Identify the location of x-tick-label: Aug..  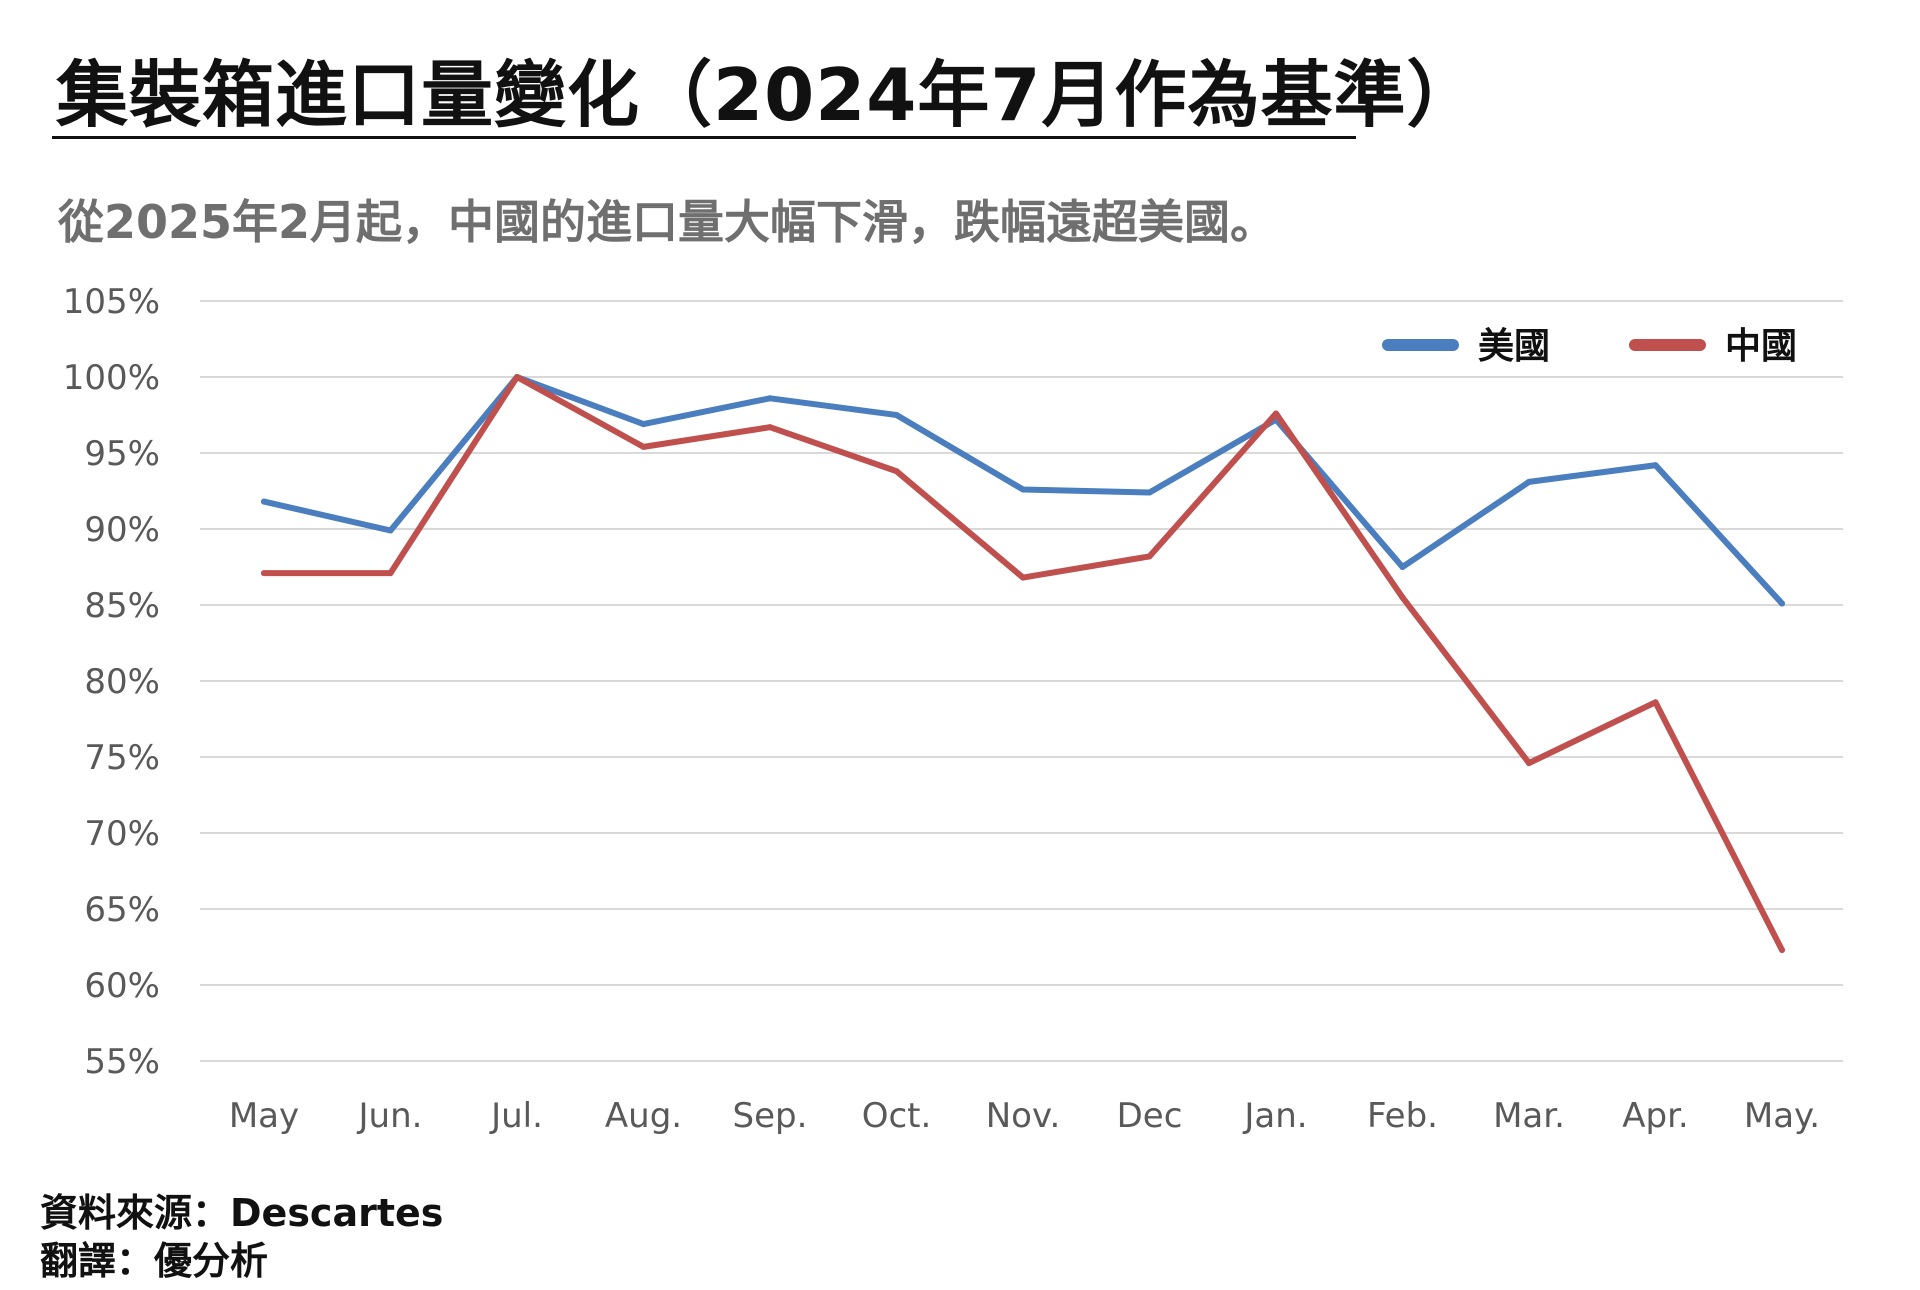
(643, 1116).